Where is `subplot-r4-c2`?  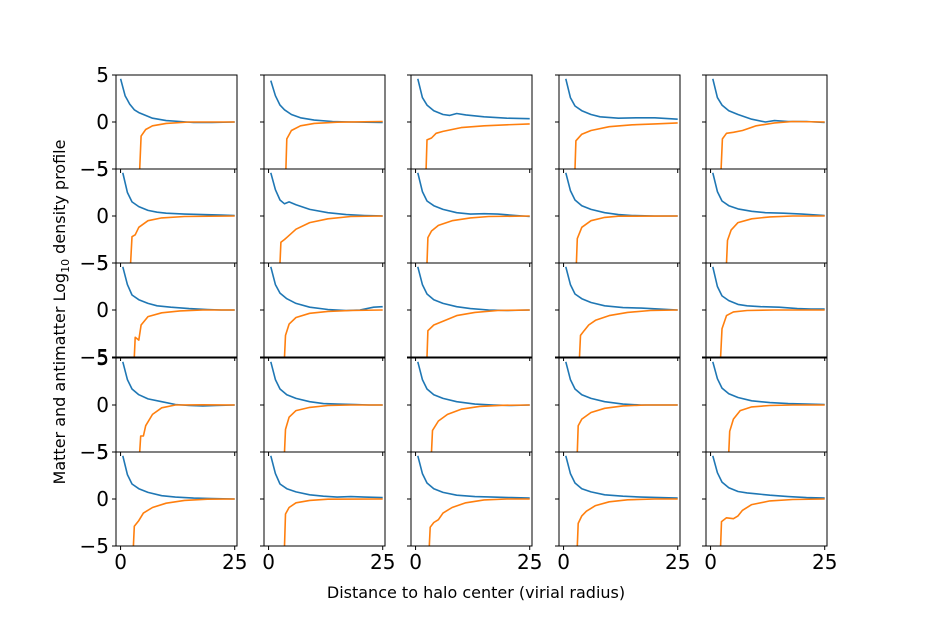 subplot-r4-c2 is located at coordinates (323, 406).